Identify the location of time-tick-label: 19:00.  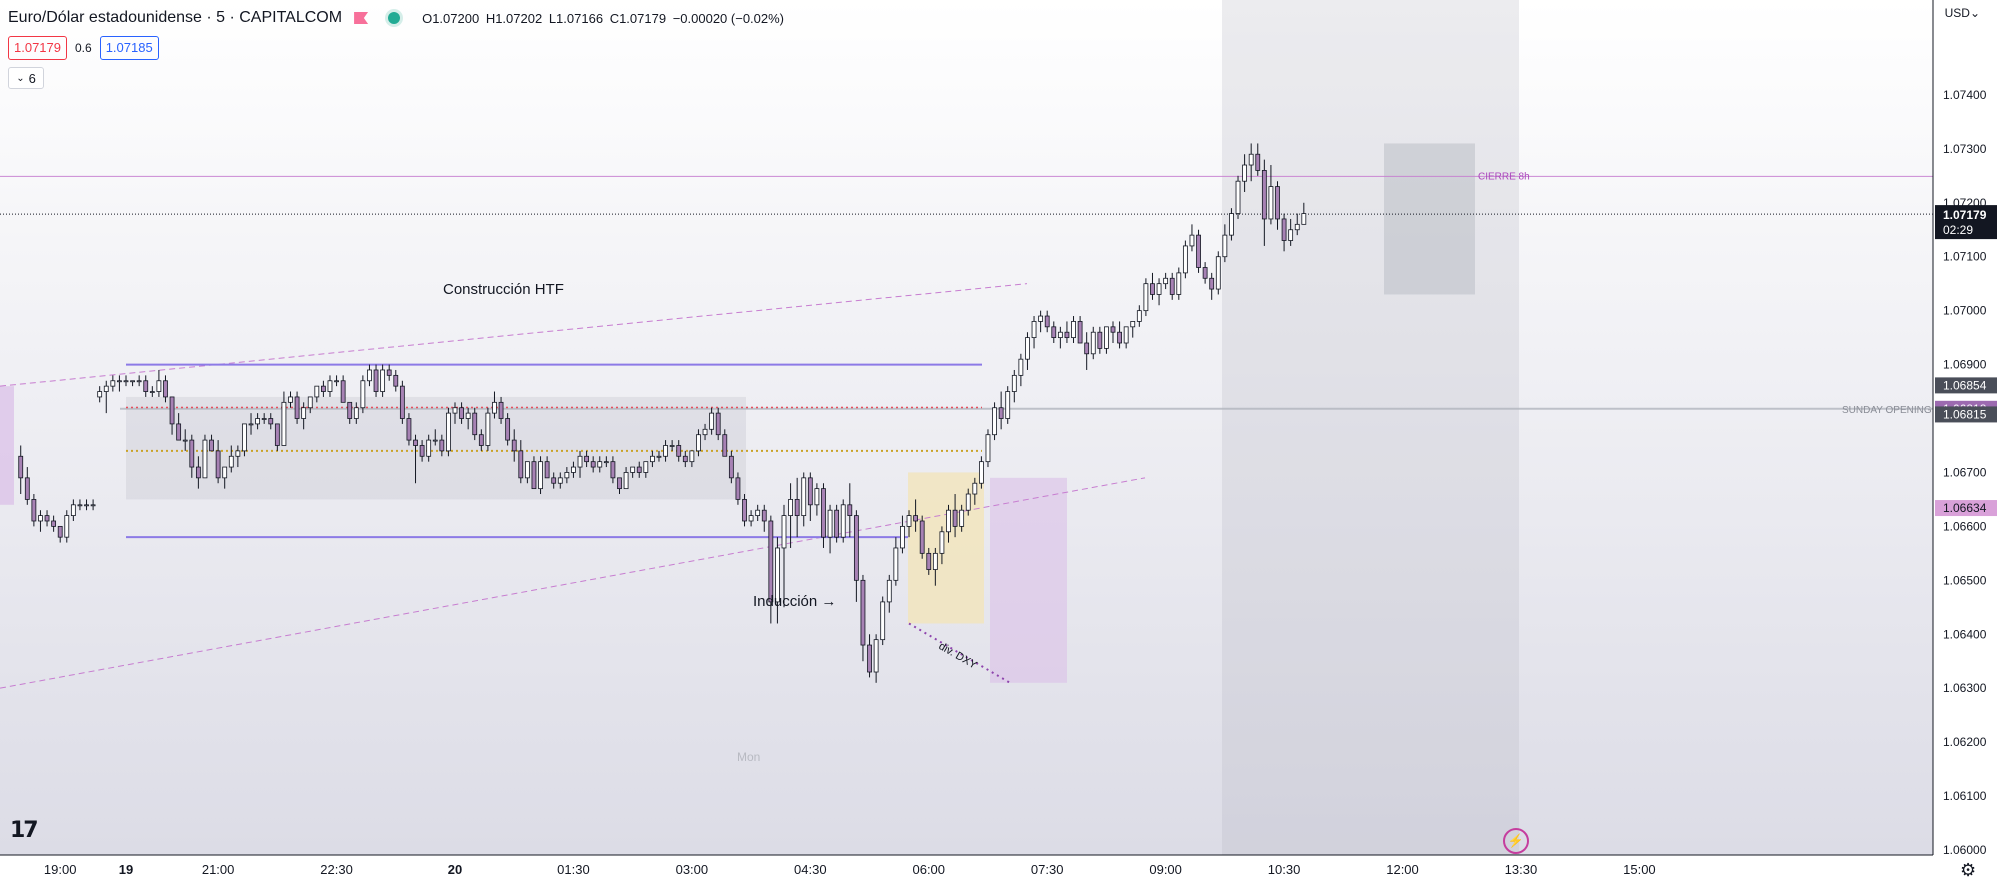
(60, 869).